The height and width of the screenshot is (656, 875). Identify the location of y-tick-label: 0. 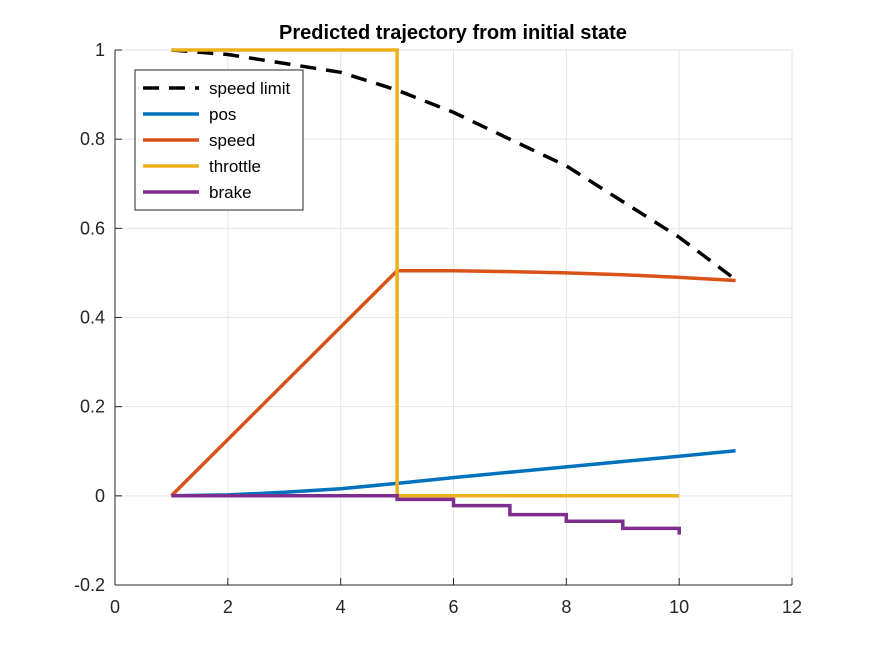
(100, 496).